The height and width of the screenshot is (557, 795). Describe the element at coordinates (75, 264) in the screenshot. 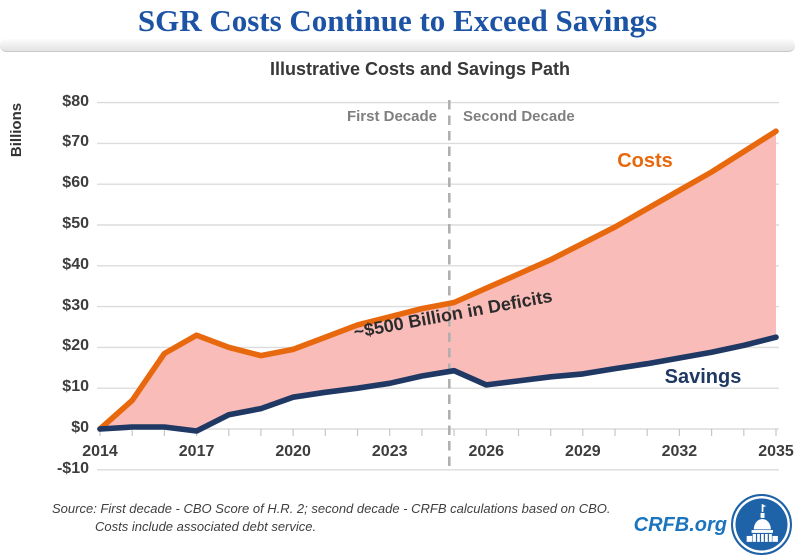

I see `y-tick-label: $40` at that location.